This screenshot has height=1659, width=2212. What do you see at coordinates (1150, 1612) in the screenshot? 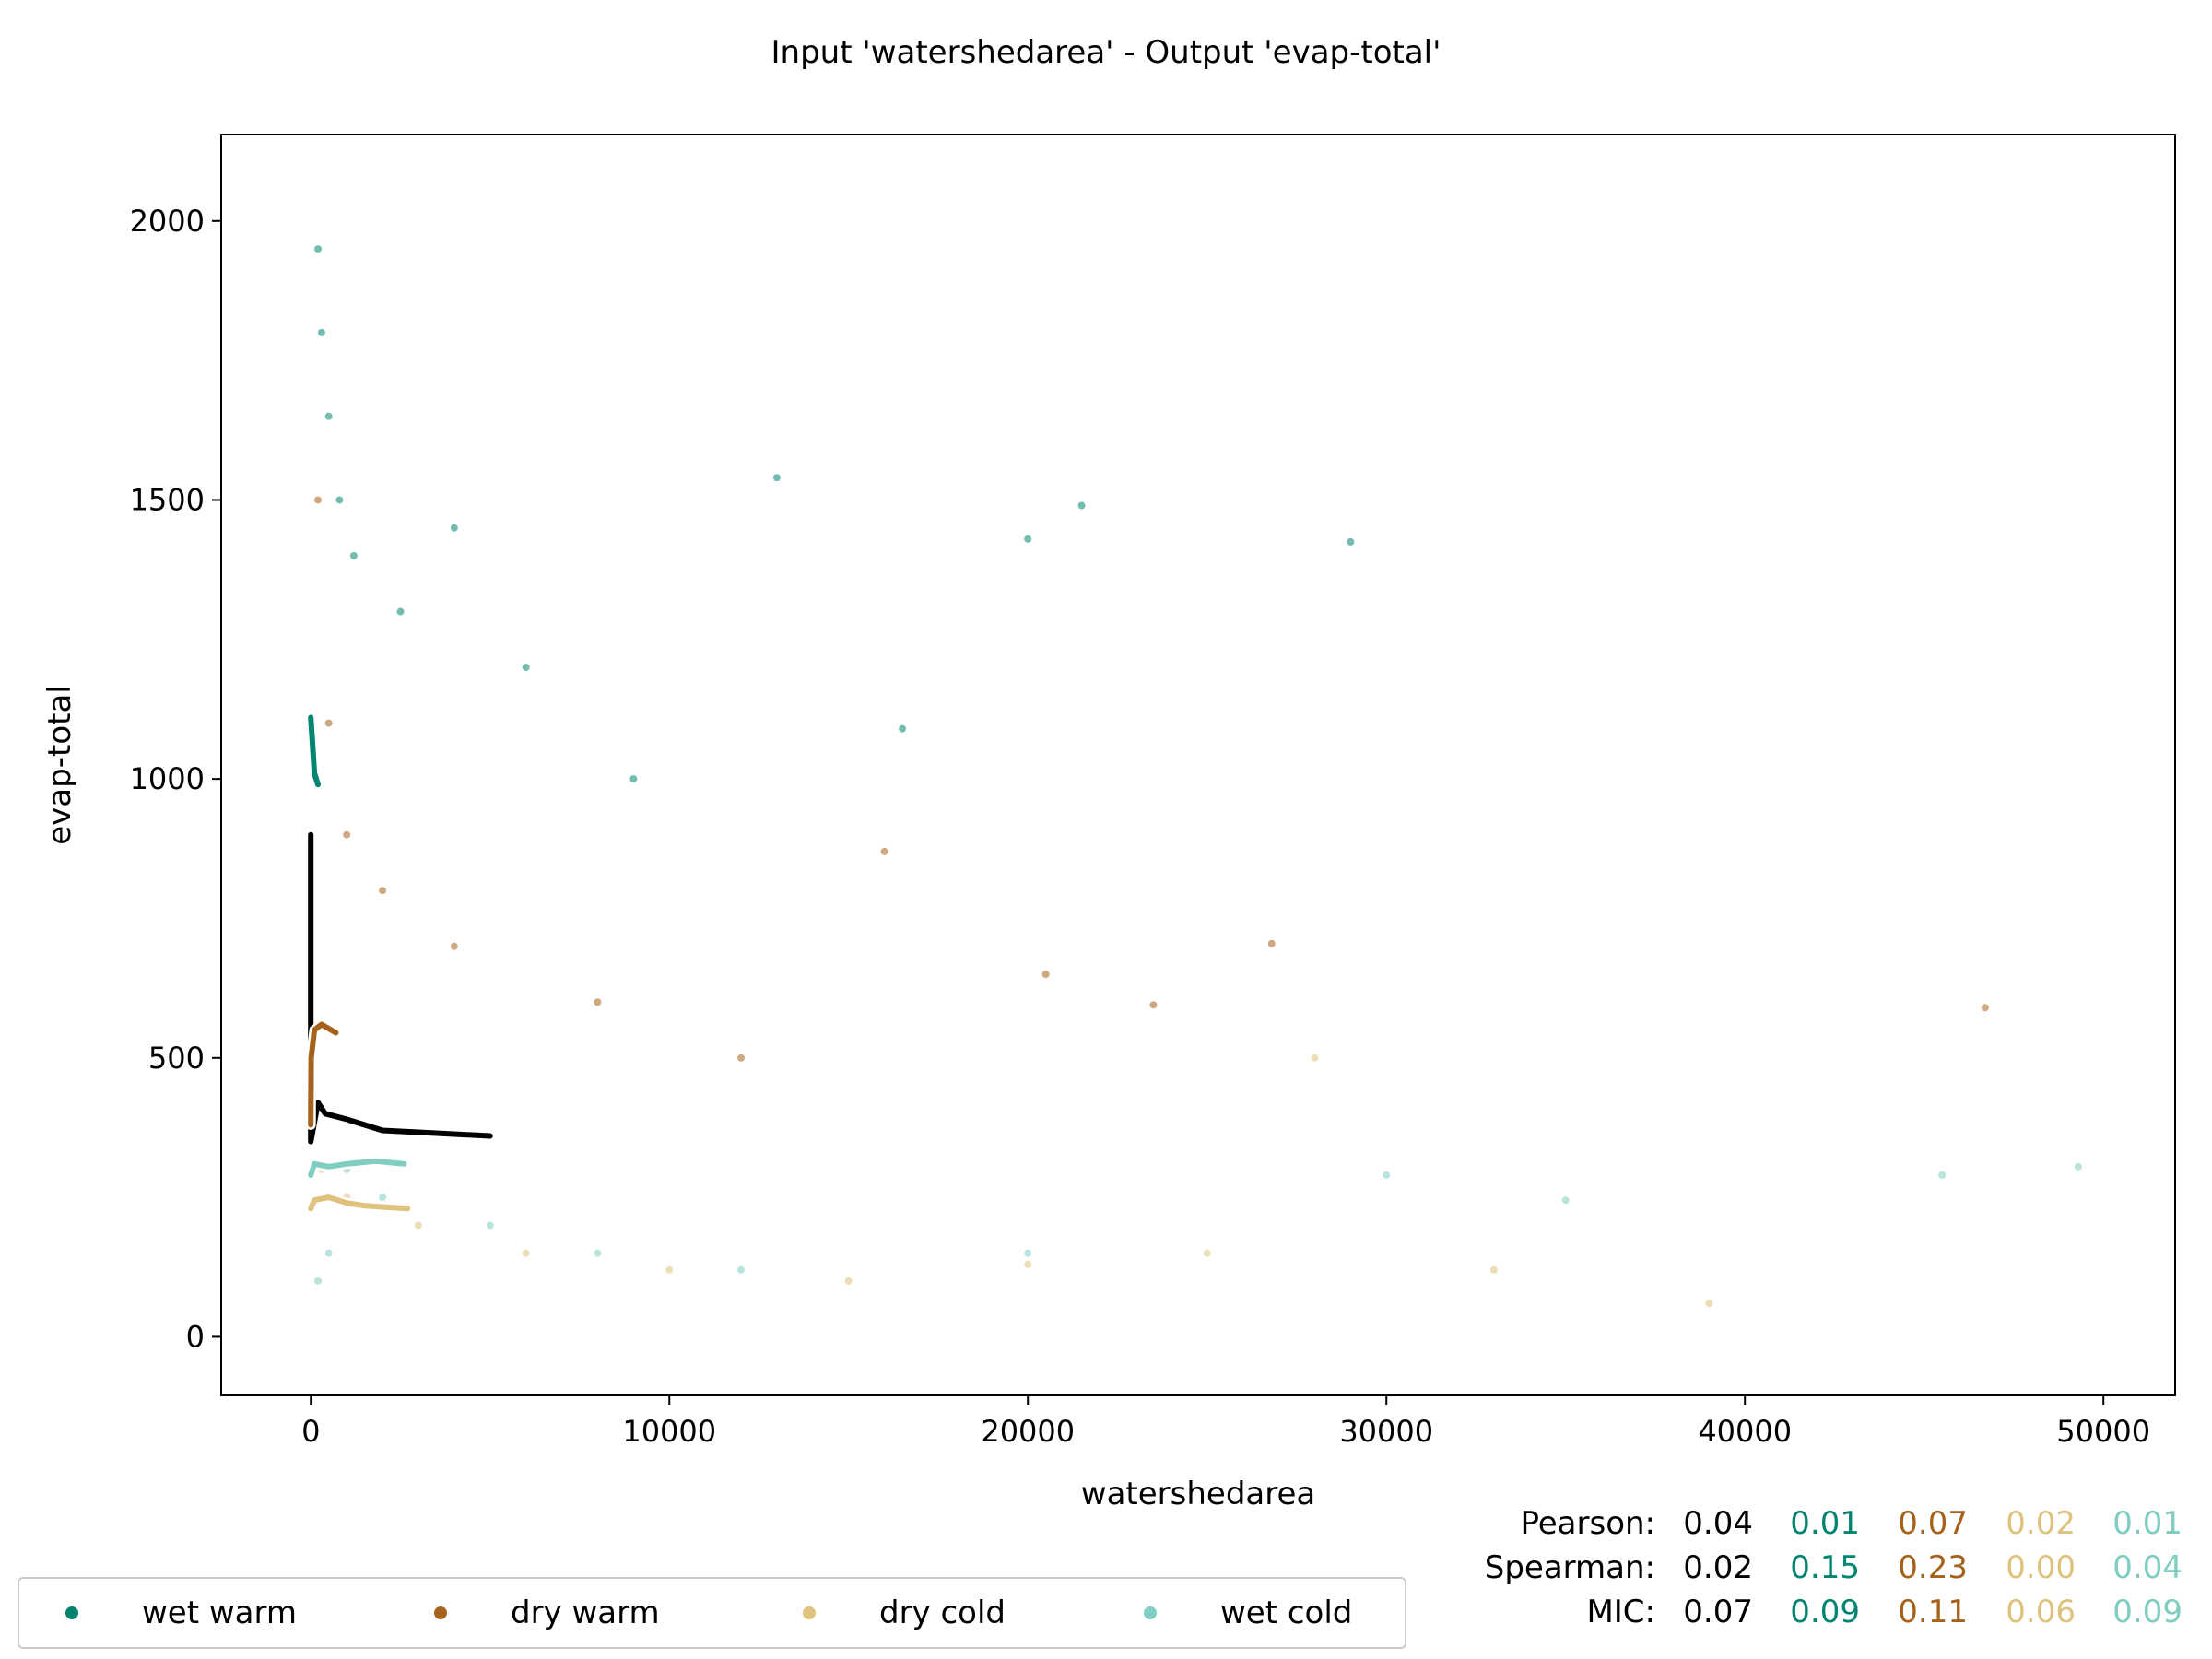
I see `legend-marker-wet-cold` at bounding box center [1150, 1612].